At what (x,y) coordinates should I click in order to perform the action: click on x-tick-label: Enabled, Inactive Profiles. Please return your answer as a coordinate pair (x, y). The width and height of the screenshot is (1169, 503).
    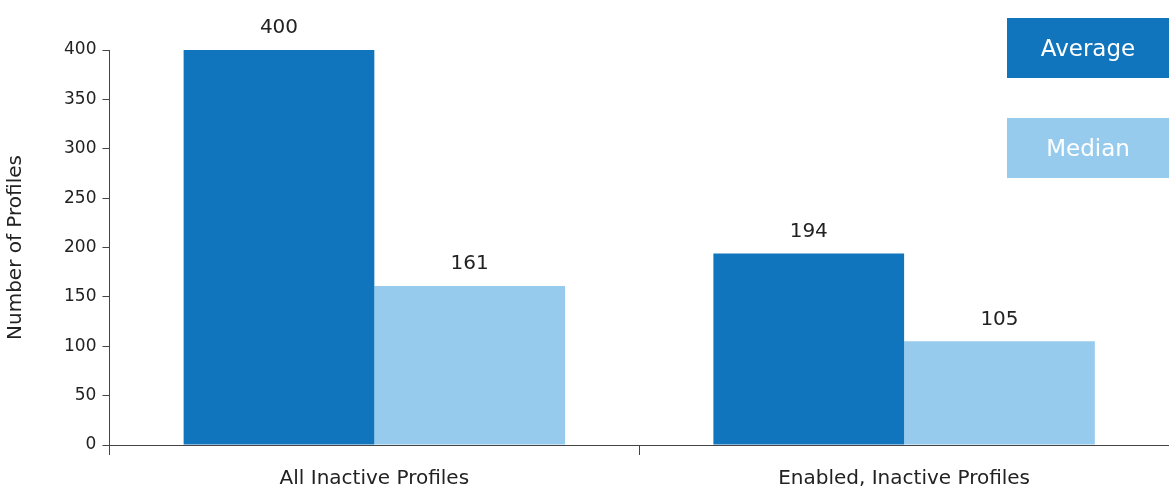
    Looking at the image, I should click on (904, 477).